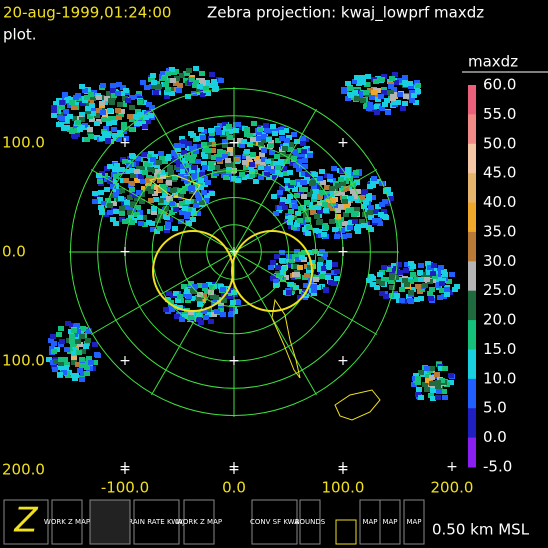  Describe the element at coordinates (343, 143) in the screenshot. I see `tick-plus: +` at that location.